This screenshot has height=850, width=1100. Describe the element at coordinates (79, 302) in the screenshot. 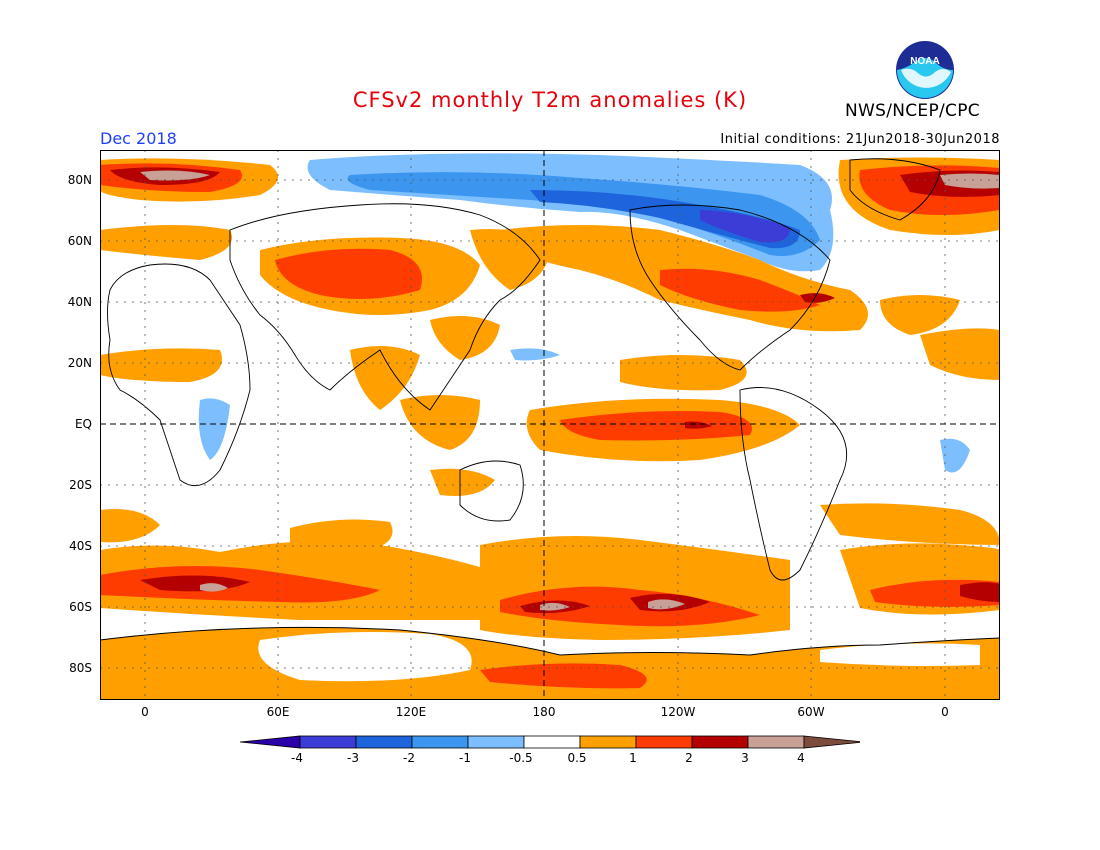

I see `lat-label: 40N` at that location.